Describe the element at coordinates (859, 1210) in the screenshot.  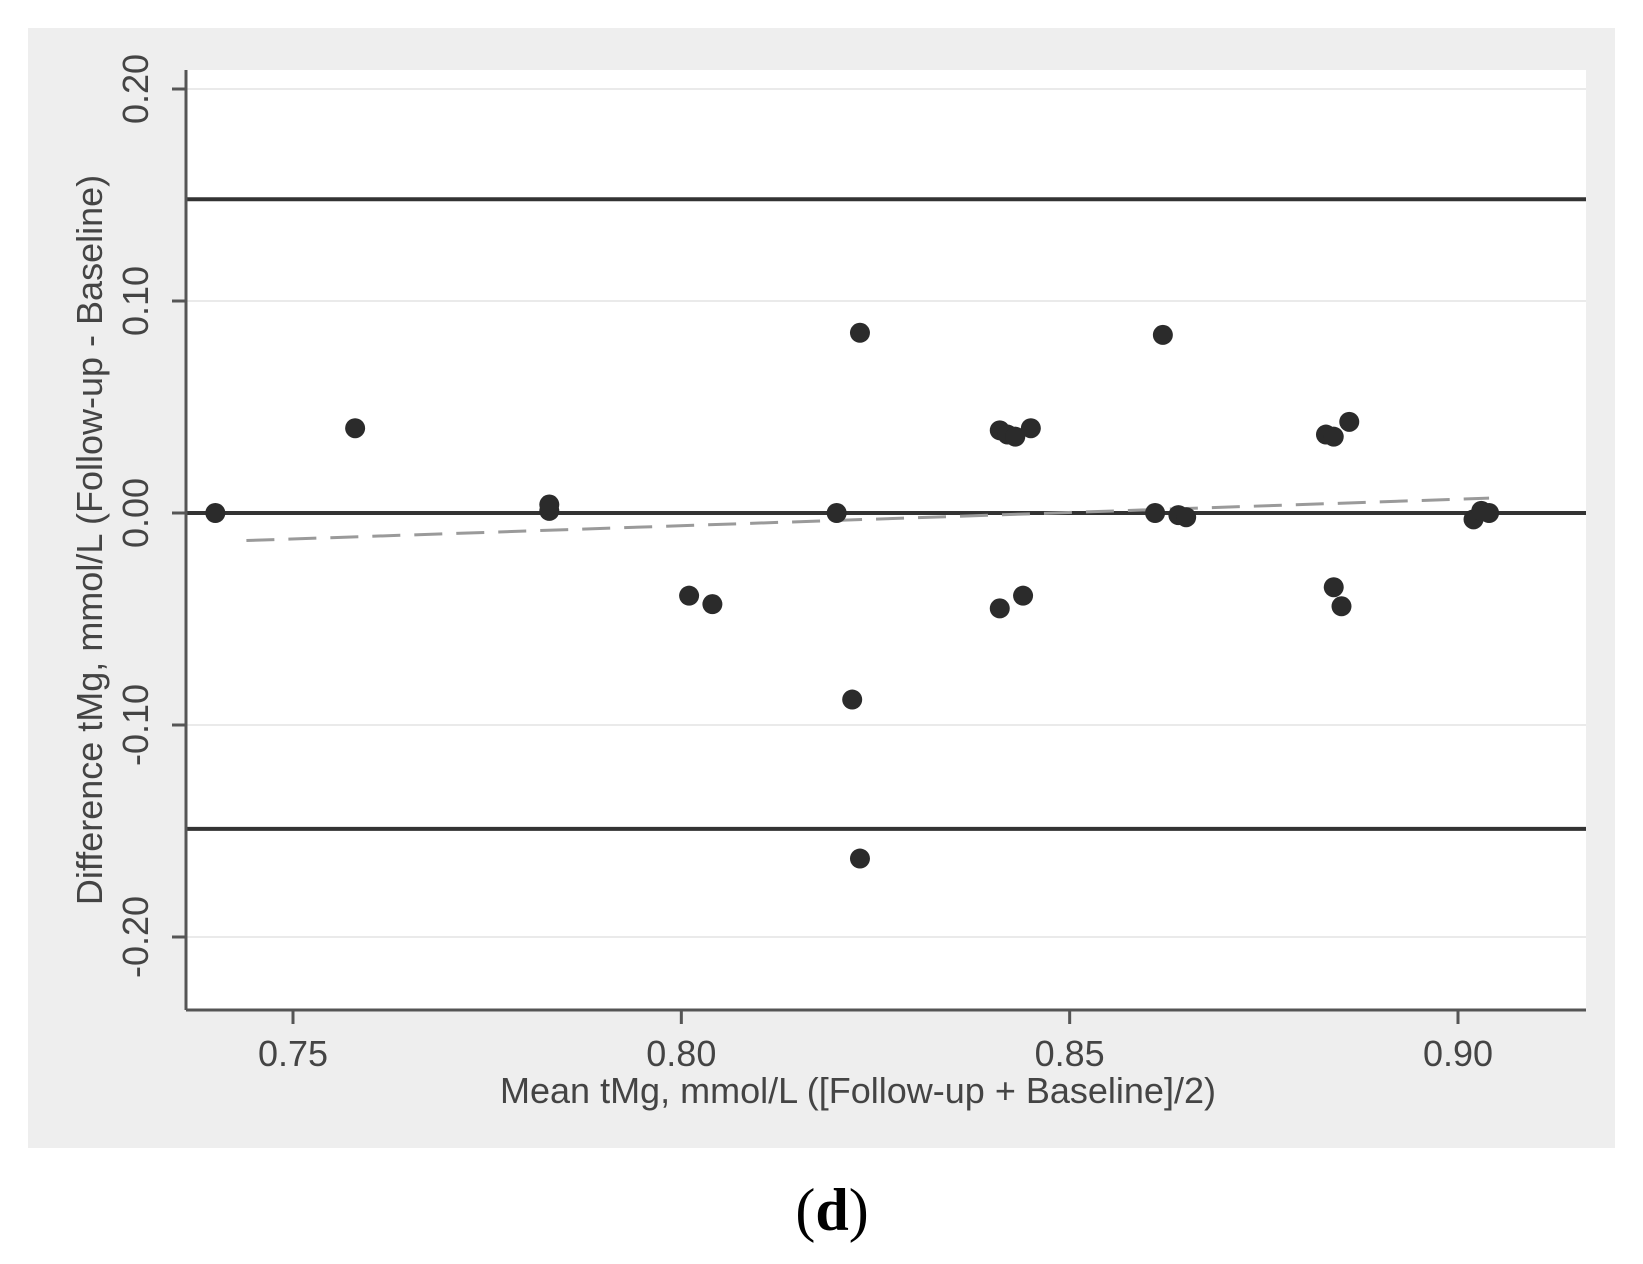
I see `panel-label-close: )` at that location.